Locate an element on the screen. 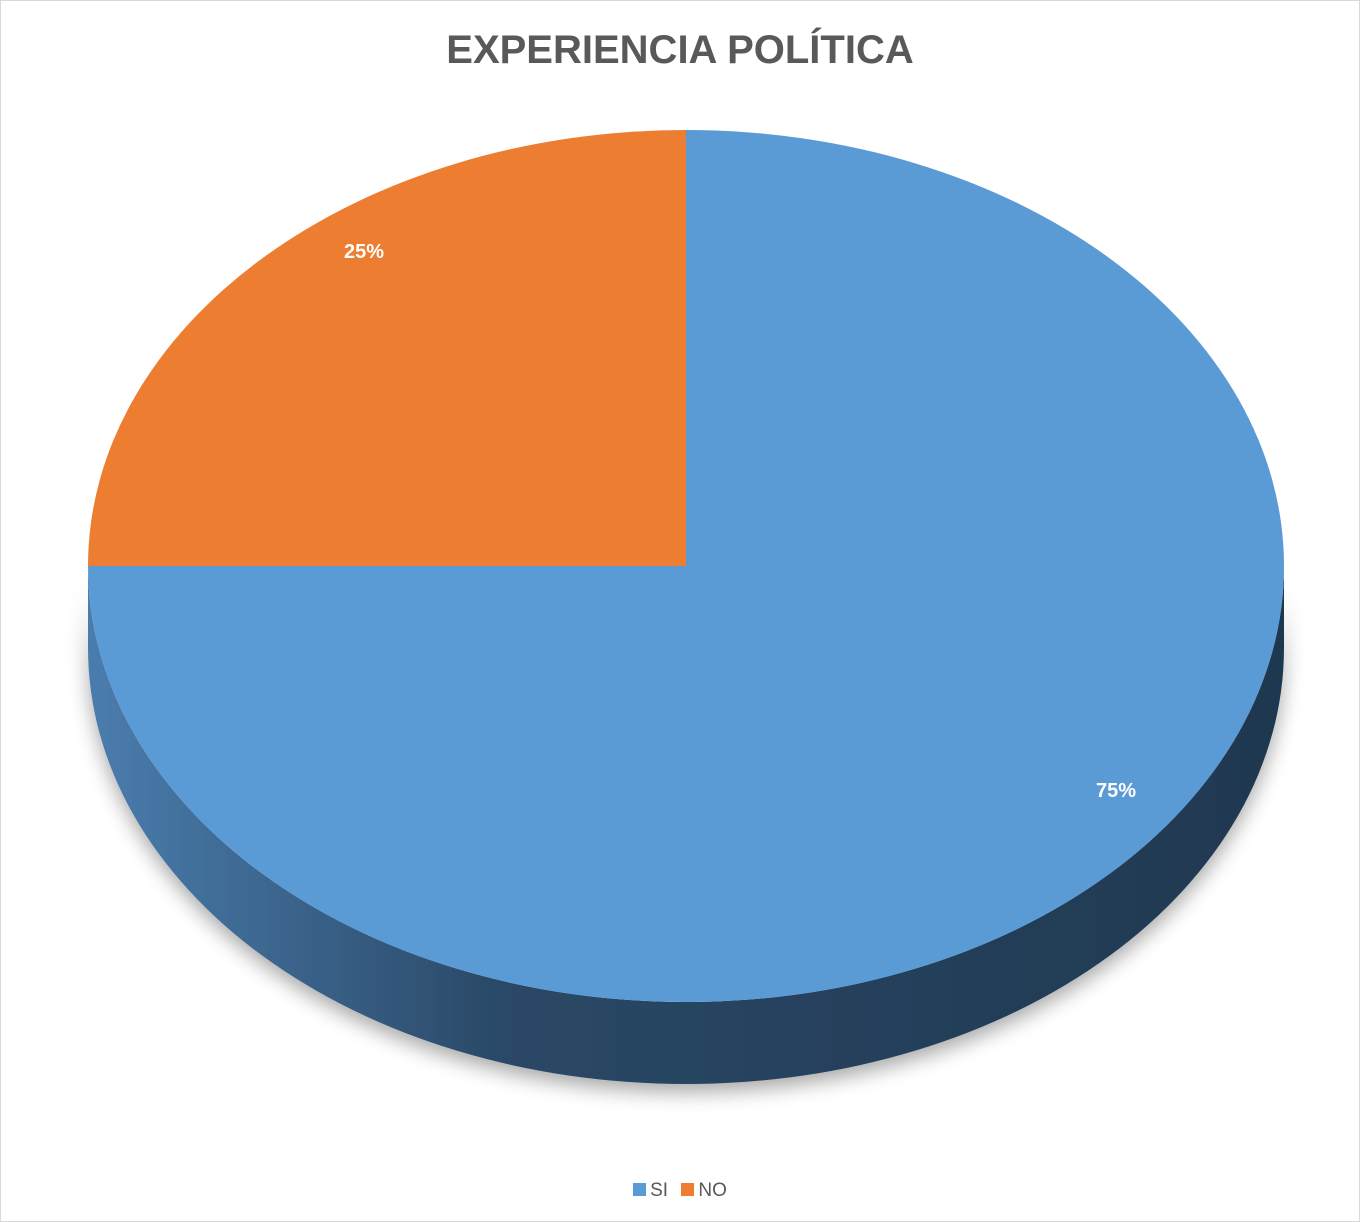 Image resolution: width=1360 pixels, height=1222 pixels. chart-title: EXPERIENCIA POLÍTICA is located at coordinates (680, 50).